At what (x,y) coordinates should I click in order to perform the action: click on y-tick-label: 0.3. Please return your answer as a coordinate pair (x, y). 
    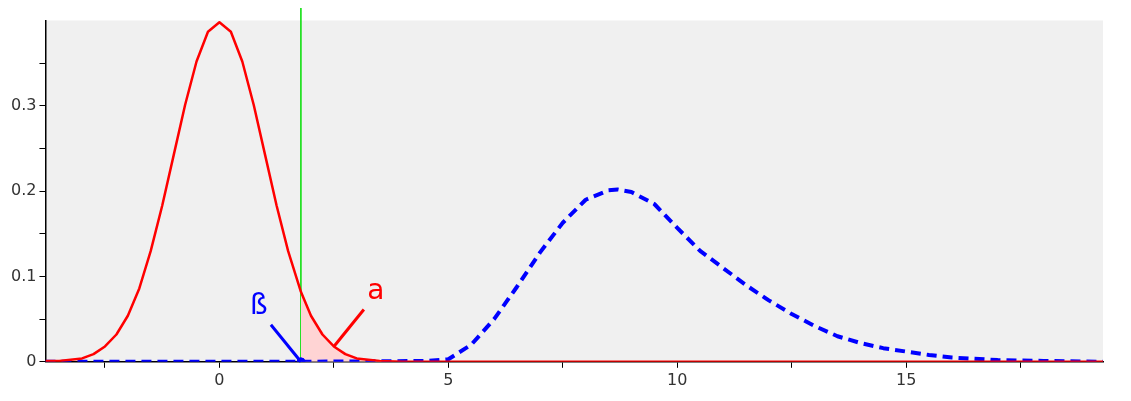
    Looking at the image, I should click on (23, 105).